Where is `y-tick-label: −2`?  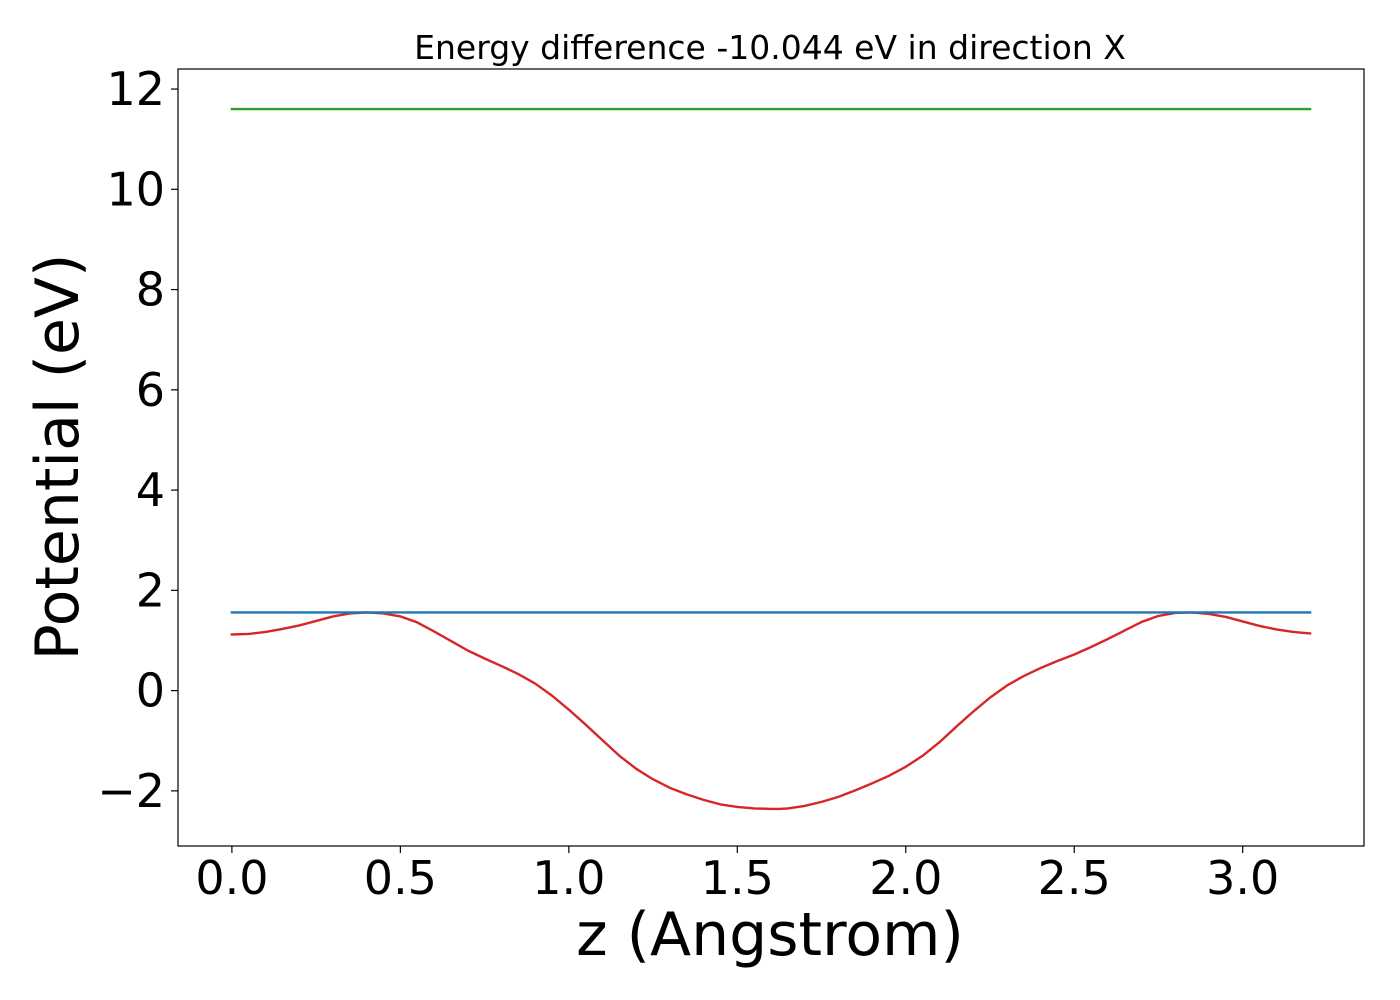 y-tick-label: −2 is located at coordinates (131, 791).